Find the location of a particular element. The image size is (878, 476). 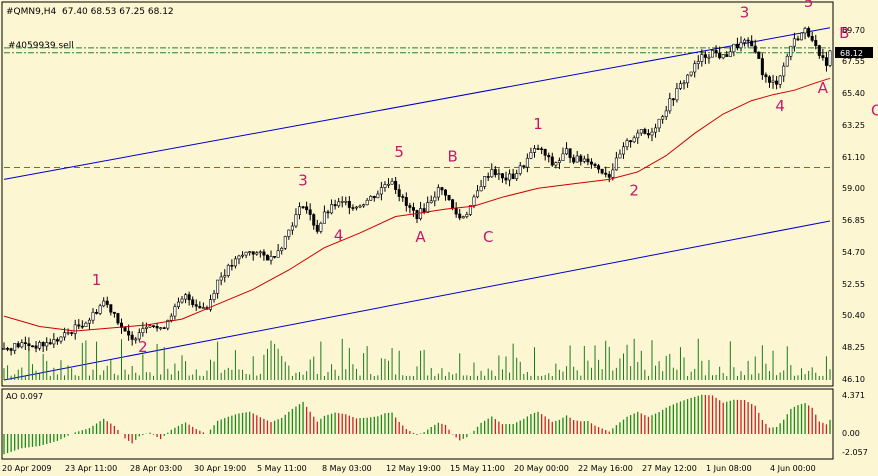

price-tick: 63.25 is located at coordinates (853, 125).